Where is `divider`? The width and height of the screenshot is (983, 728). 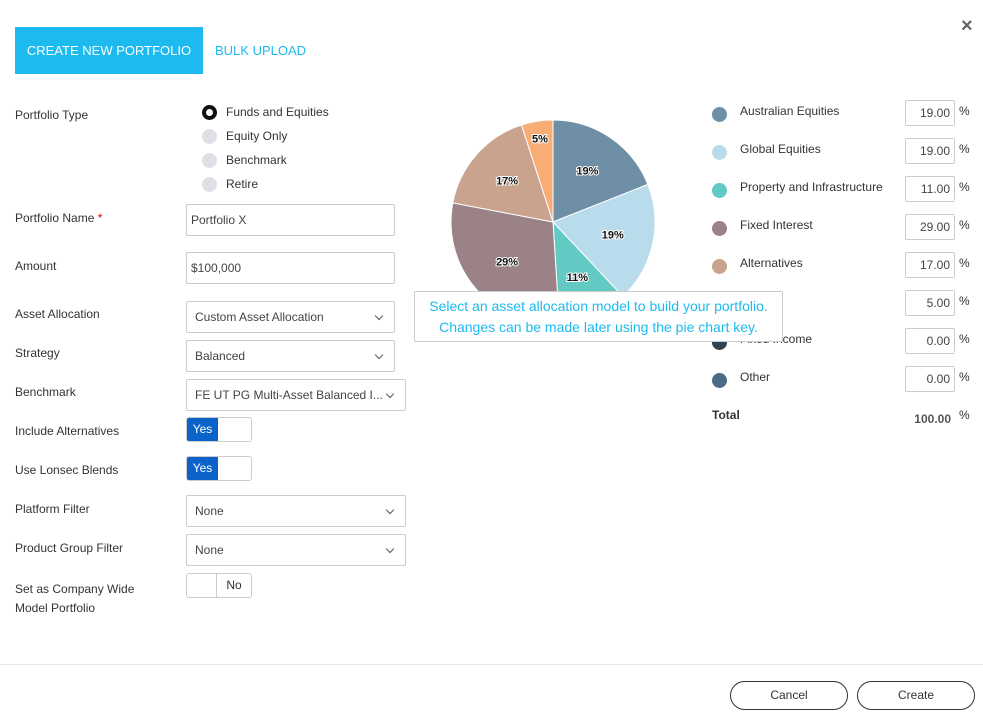 divider is located at coordinates (491, 664).